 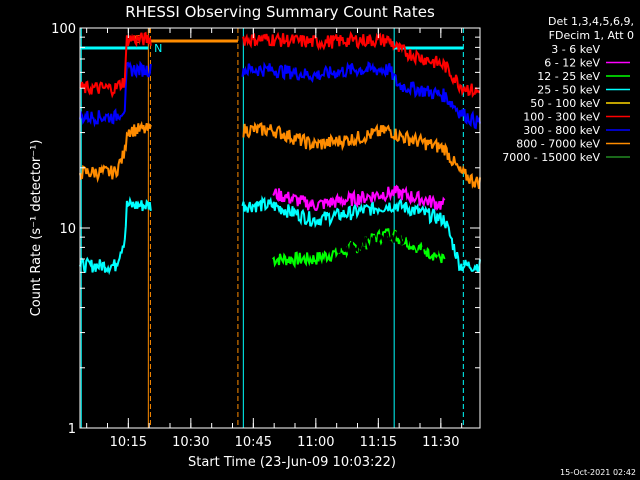 What do you see at coordinates (598, 472) in the screenshot?
I see `footer-date: 15-Oct-2021 02:42` at bounding box center [598, 472].